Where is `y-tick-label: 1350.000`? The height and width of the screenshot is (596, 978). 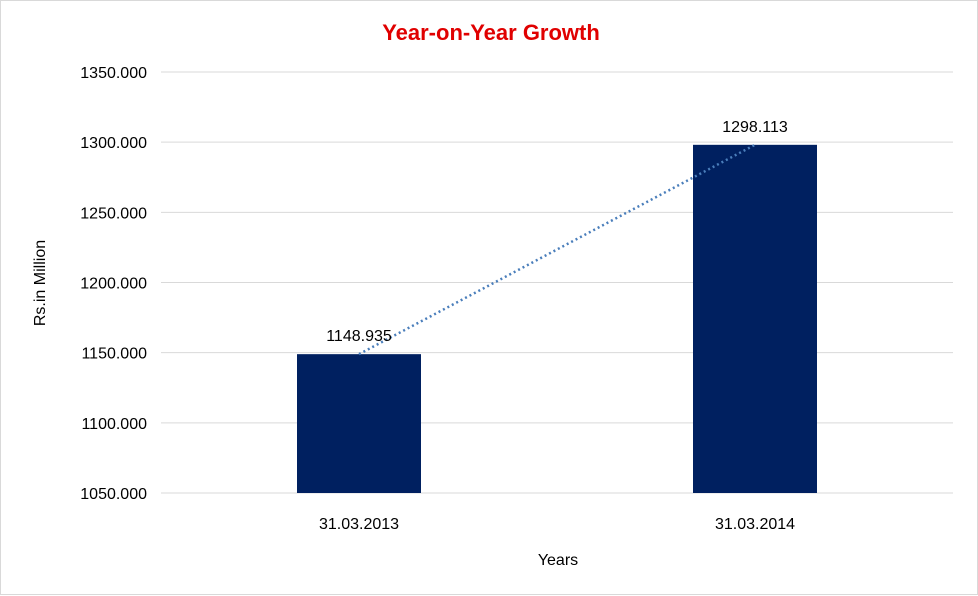 y-tick-label: 1350.000 is located at coordinates (113, 73).